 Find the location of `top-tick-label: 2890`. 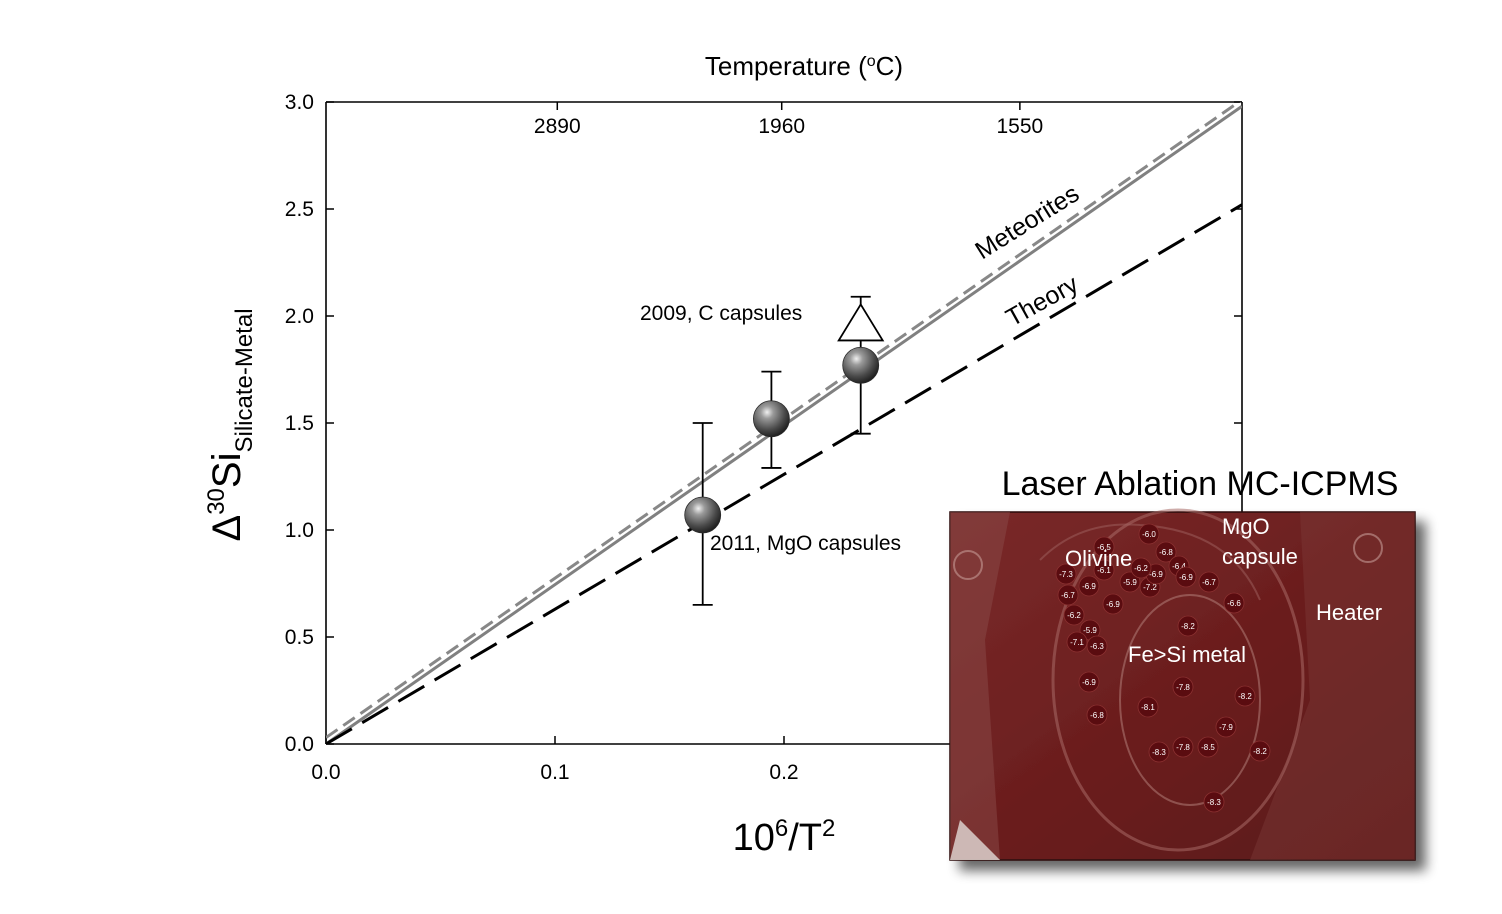

top-tick-label: 2890 is located at coordinates (557, 126).